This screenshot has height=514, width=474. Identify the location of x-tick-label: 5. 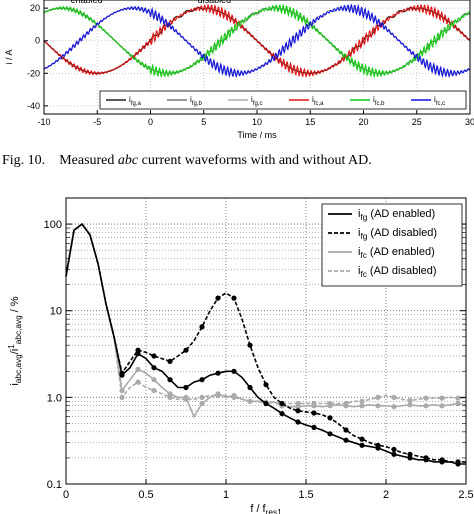
(203, 122).